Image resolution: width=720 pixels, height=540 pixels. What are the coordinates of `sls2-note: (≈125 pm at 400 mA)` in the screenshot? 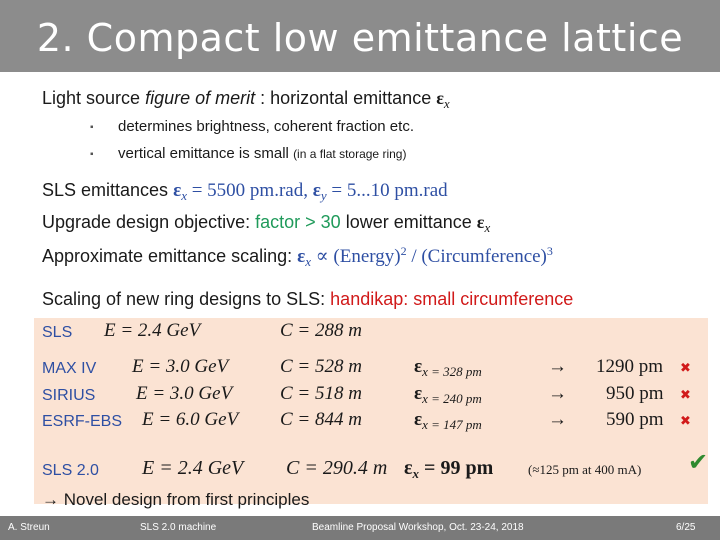 It's located at (585, 469).